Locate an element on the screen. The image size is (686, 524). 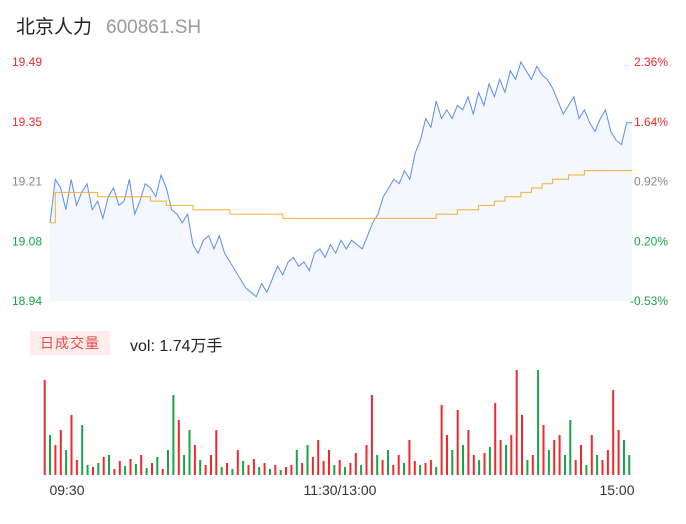
price-tick-label: 19.35 is located at coordinates (27, 122).